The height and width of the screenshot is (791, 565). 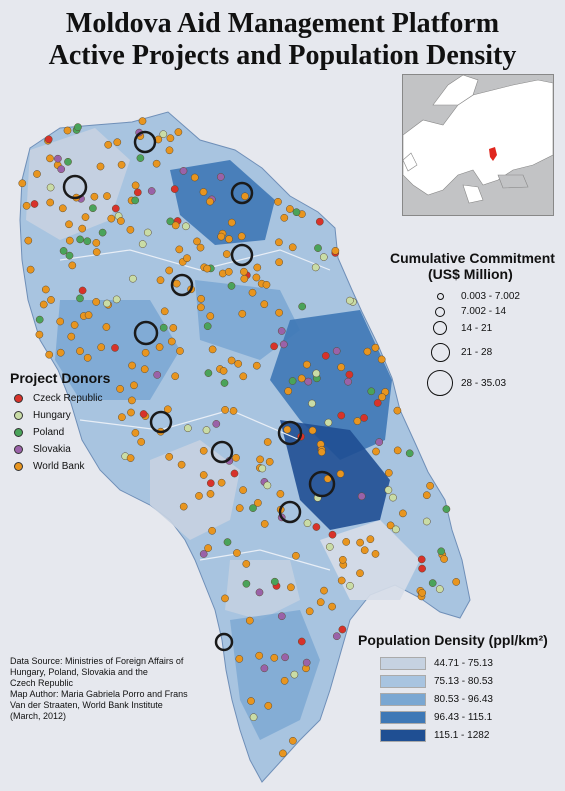 I want to click on commitment-legend-item: 7.002 - 14, so click(x=465, y=311).